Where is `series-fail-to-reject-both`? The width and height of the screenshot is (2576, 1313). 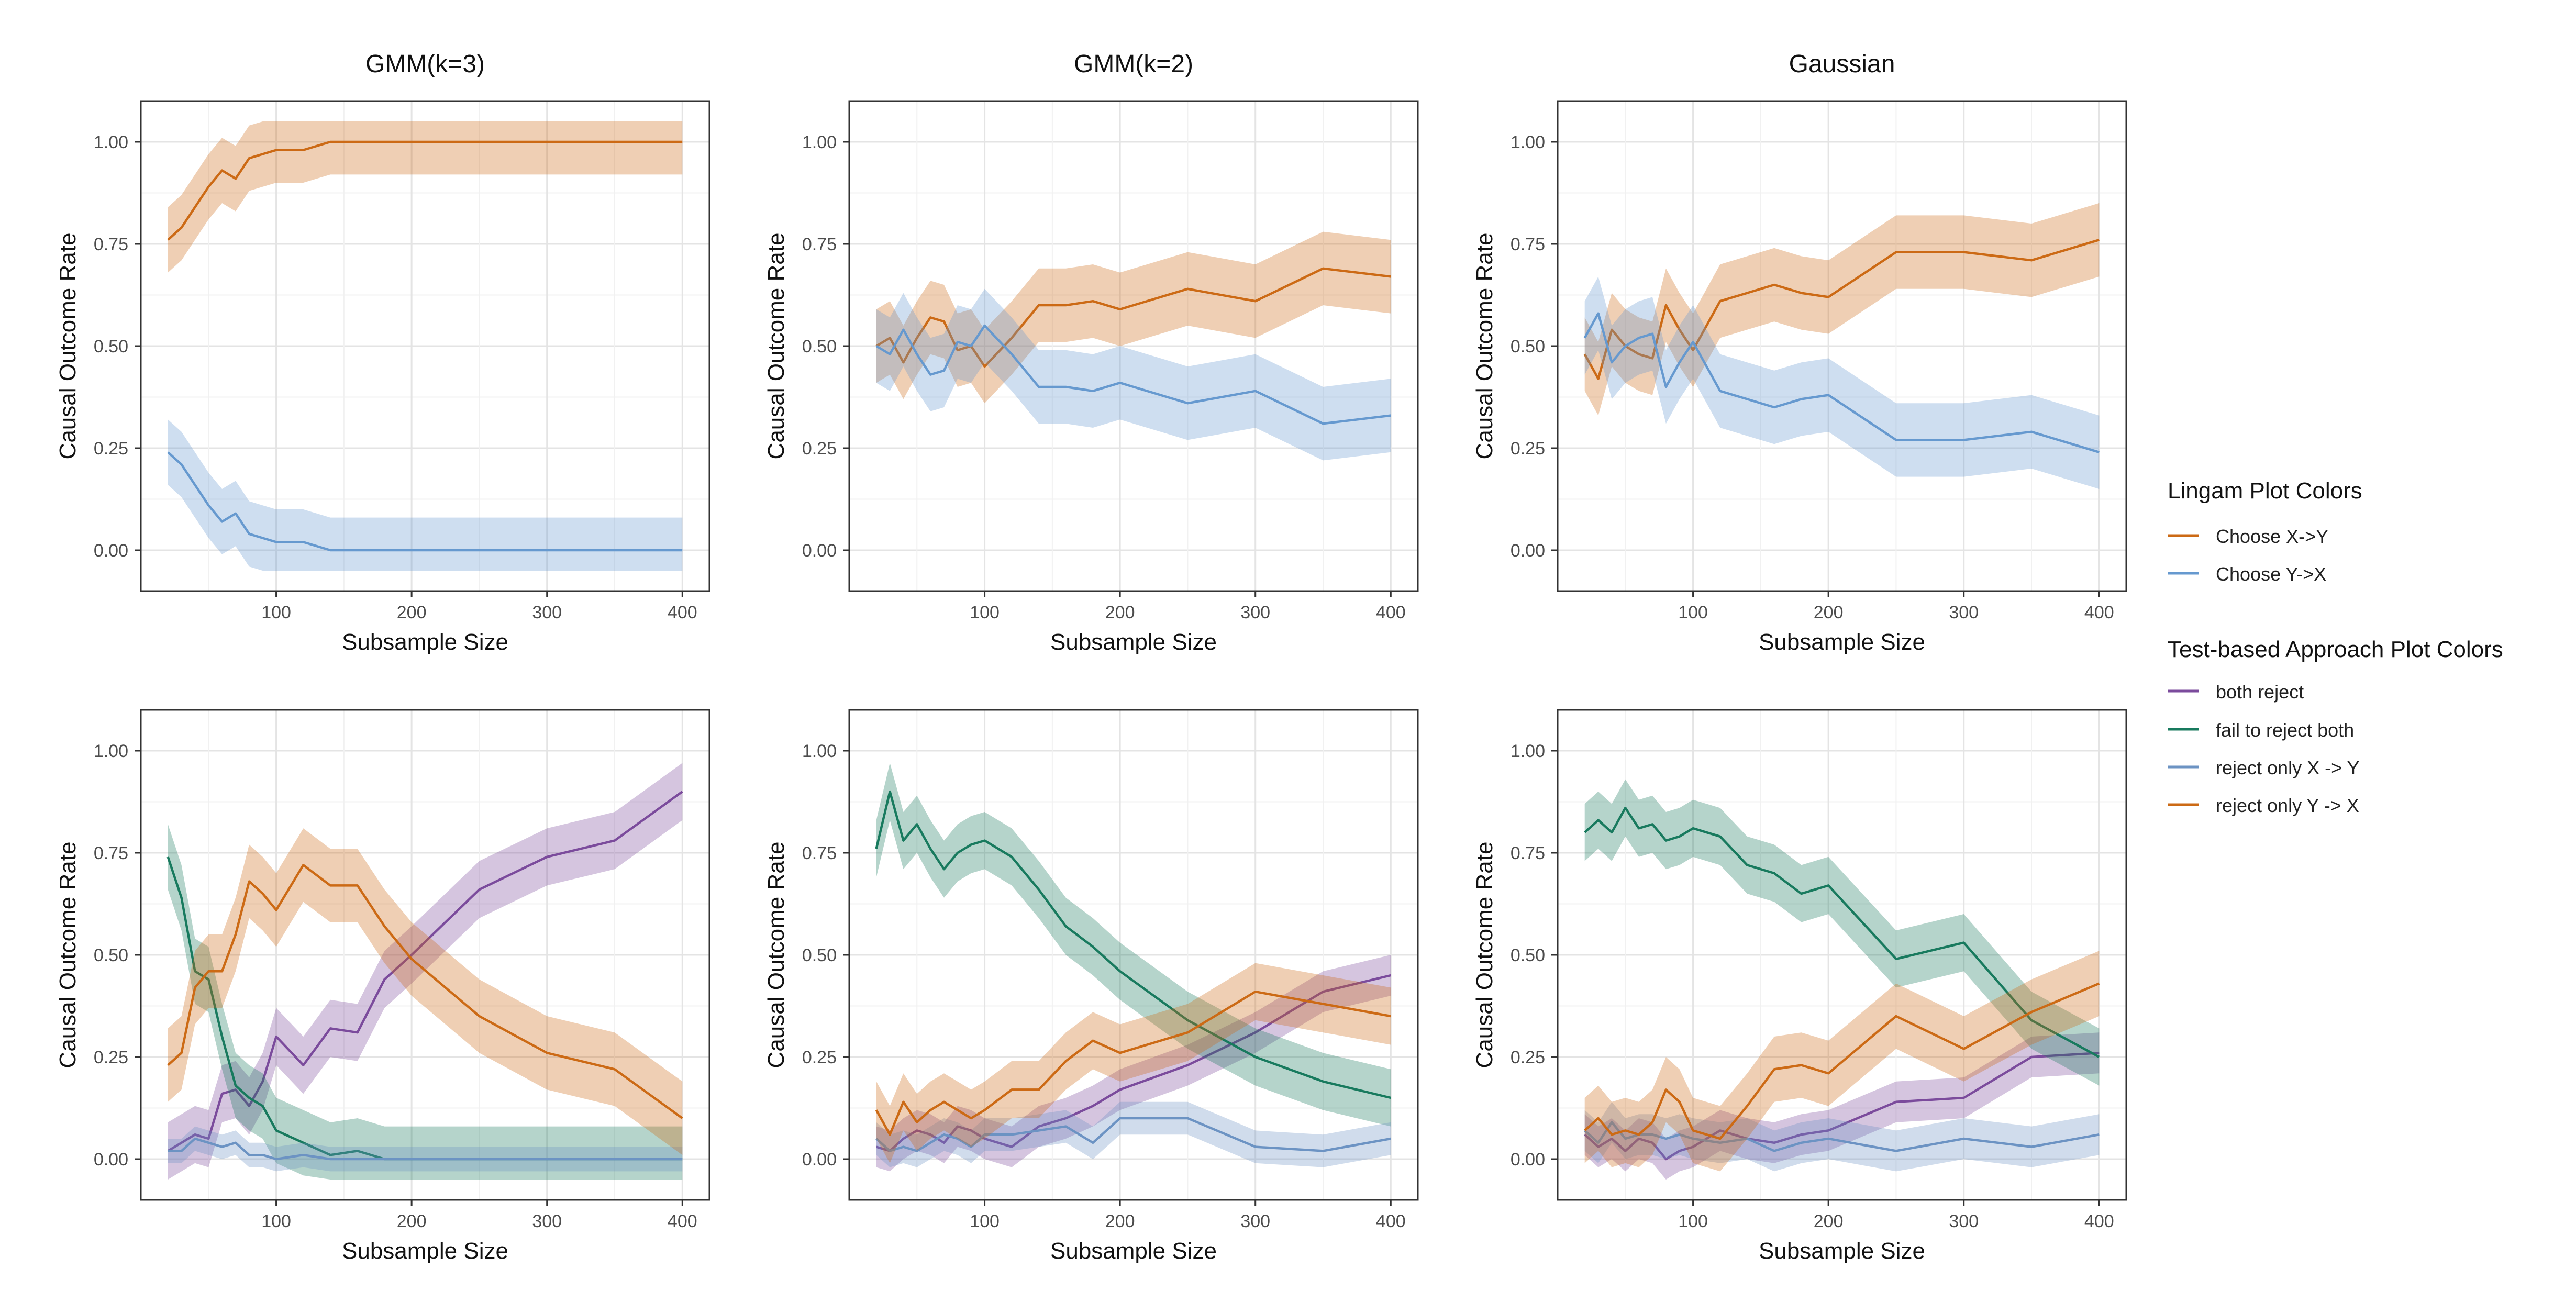 series-fail-to-reject-both is located at coordinates (1842, 932).